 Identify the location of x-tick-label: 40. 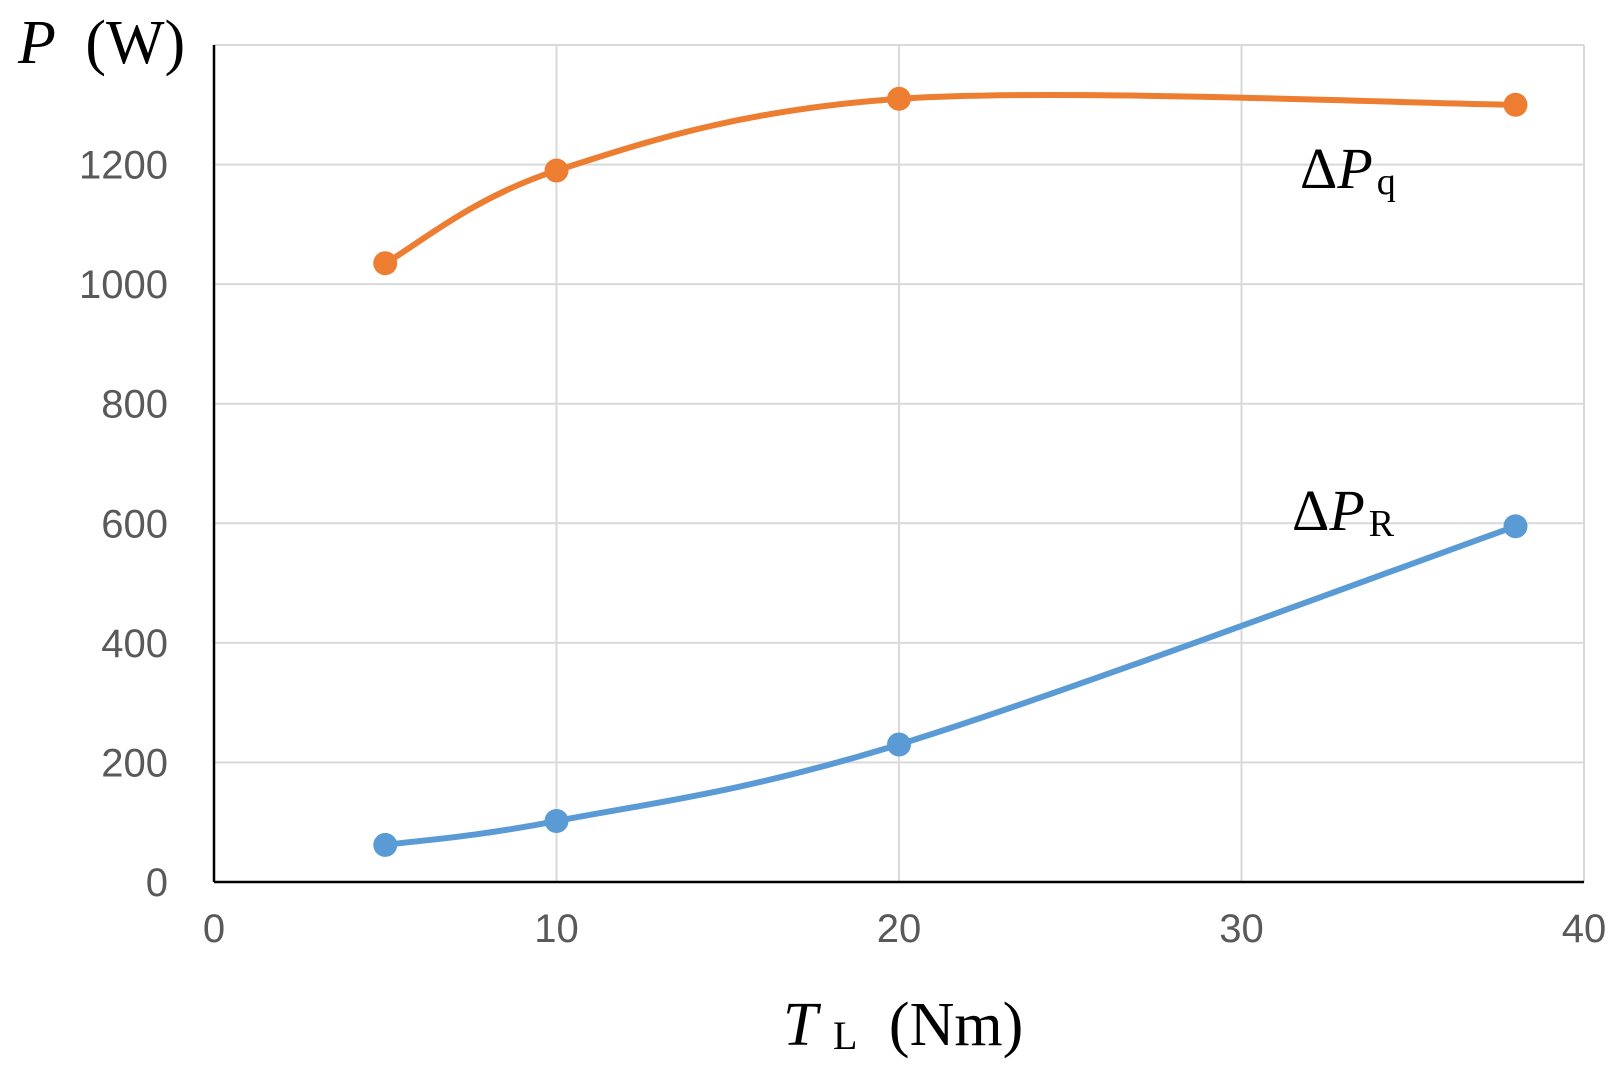
(1584, 929).